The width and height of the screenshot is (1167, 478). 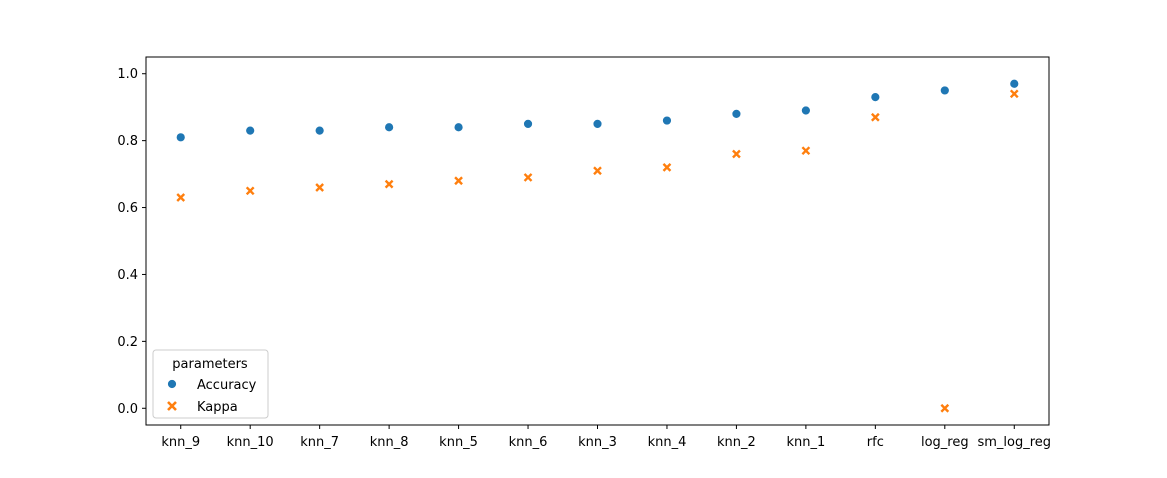 I want to click on point-kappa-sm_log_reg, so click(x=1014, y=94).